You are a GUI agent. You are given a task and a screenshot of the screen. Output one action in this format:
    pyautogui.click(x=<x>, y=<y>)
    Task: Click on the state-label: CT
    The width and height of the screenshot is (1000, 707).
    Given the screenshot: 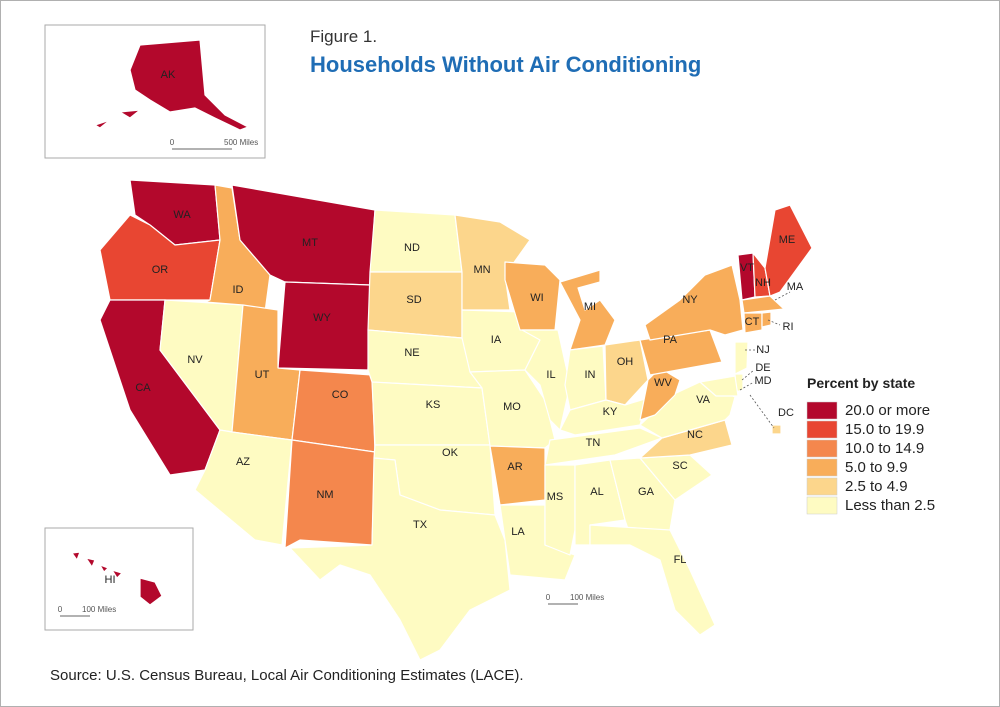 What is the action you would take?
    pyautogui.click(x=752, y=322)
    